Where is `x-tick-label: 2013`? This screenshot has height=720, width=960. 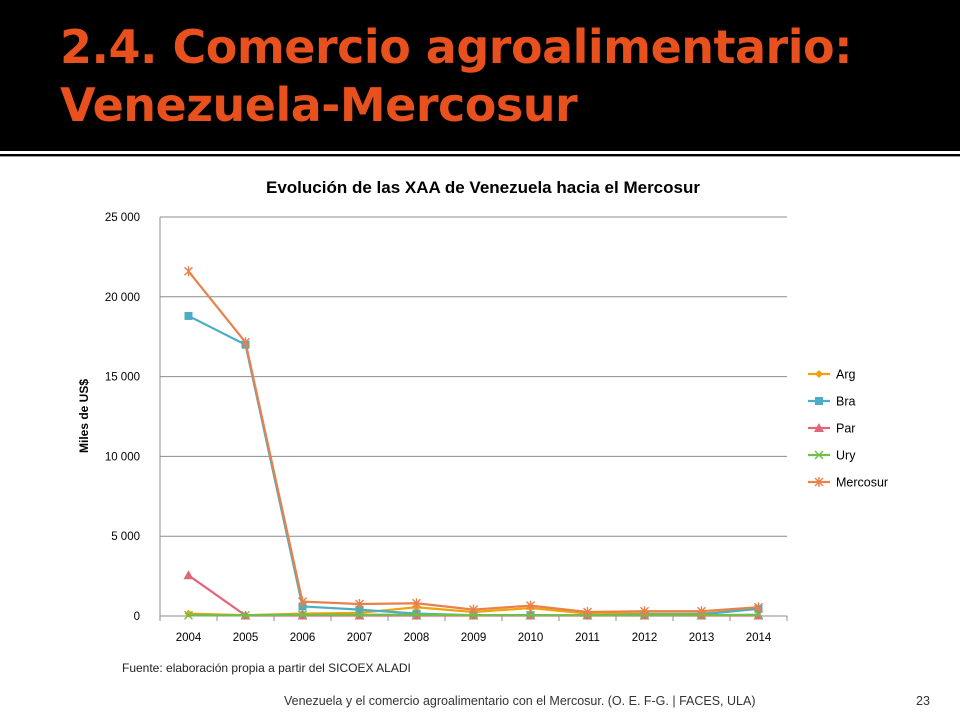
x-tick-label: 2013 is located at coordinates (702, 638).